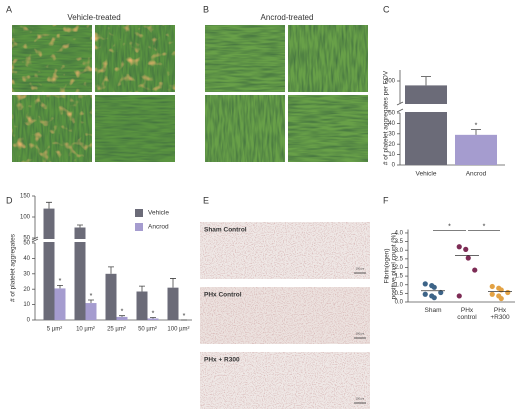  What do you see at coordinates (500, 314) in the screenshot?
I see `x-tick-label: PHx +R300` at bounding box center [500, 314].